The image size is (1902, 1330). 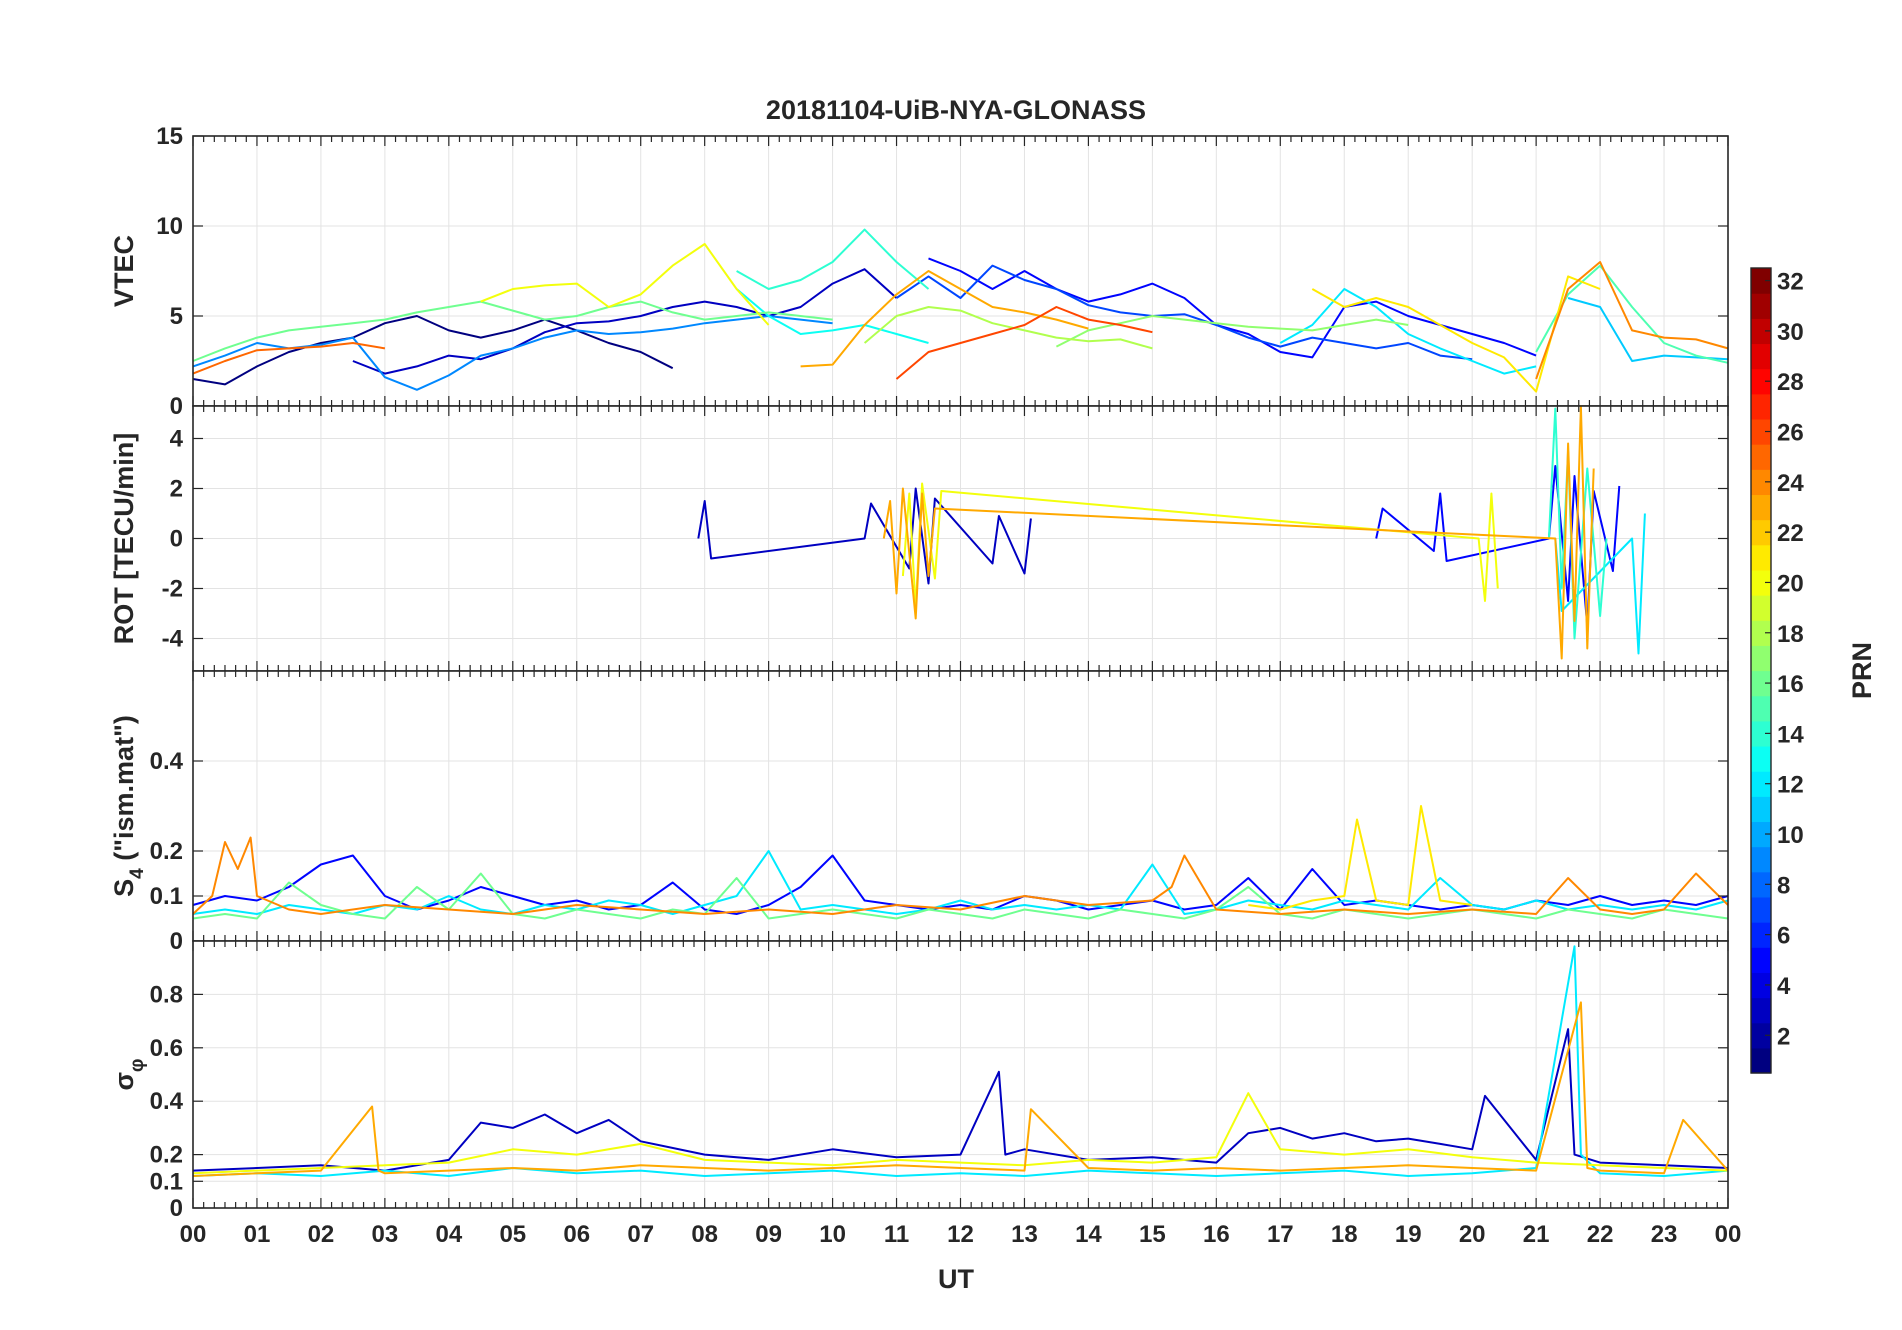 I want to click on colorbar-tick-label: 6, so click(x=1783, y=936).